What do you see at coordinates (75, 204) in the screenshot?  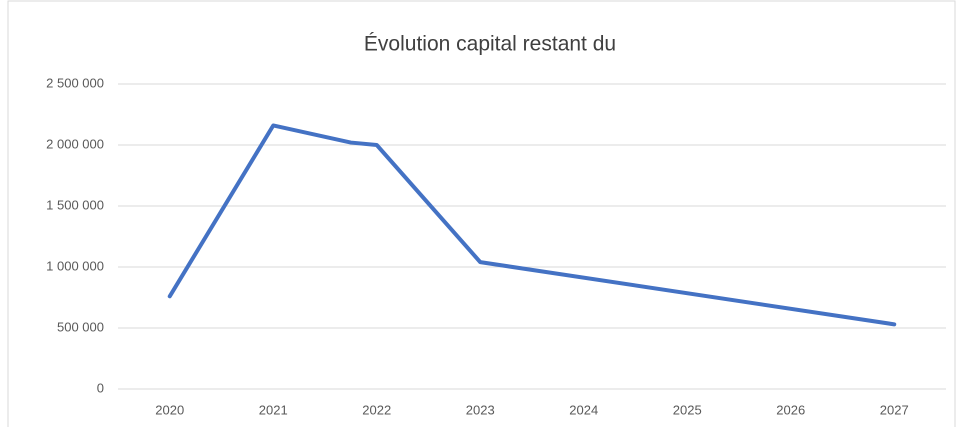 I see `y-tick-label: 1 500 000` at bounding box center [75, 204].